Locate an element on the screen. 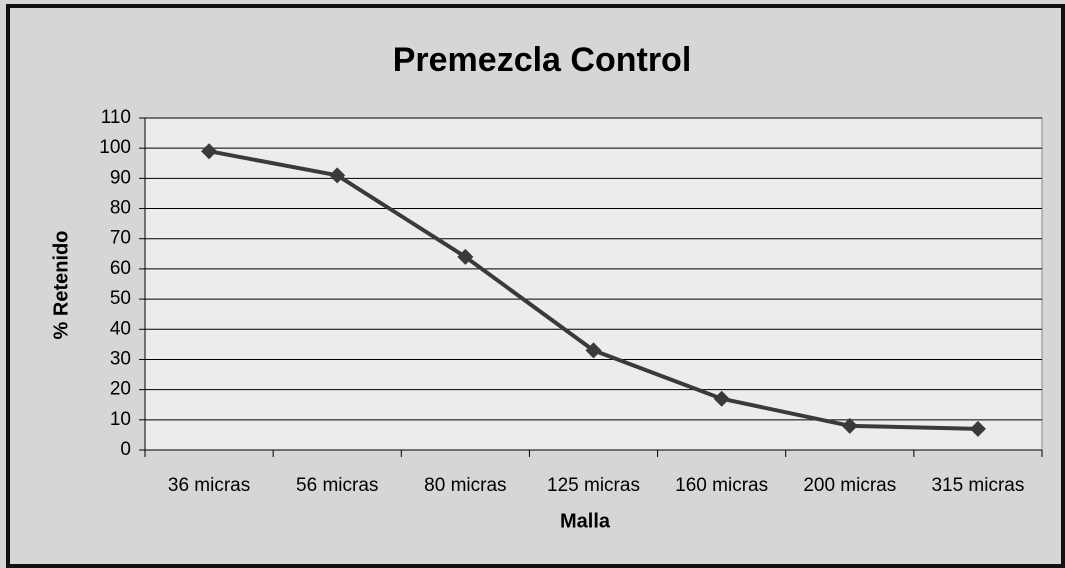 The width and height of the screenshot is (1065, 568). y-tick-label: 0 is located at coordinates (125, 449).